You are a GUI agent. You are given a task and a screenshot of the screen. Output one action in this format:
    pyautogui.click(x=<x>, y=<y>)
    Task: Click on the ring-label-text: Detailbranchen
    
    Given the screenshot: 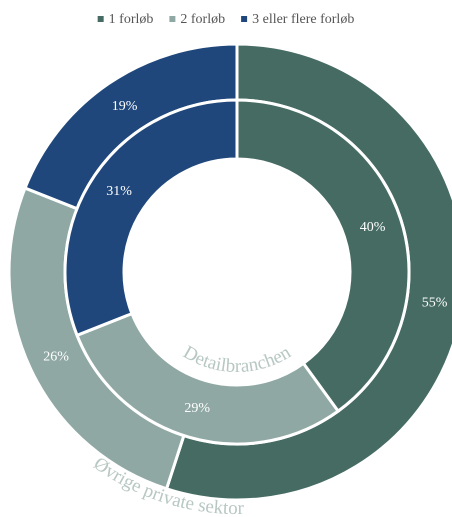 What is the action you would take?
    pyautogui.click(x=237, y=359)
    